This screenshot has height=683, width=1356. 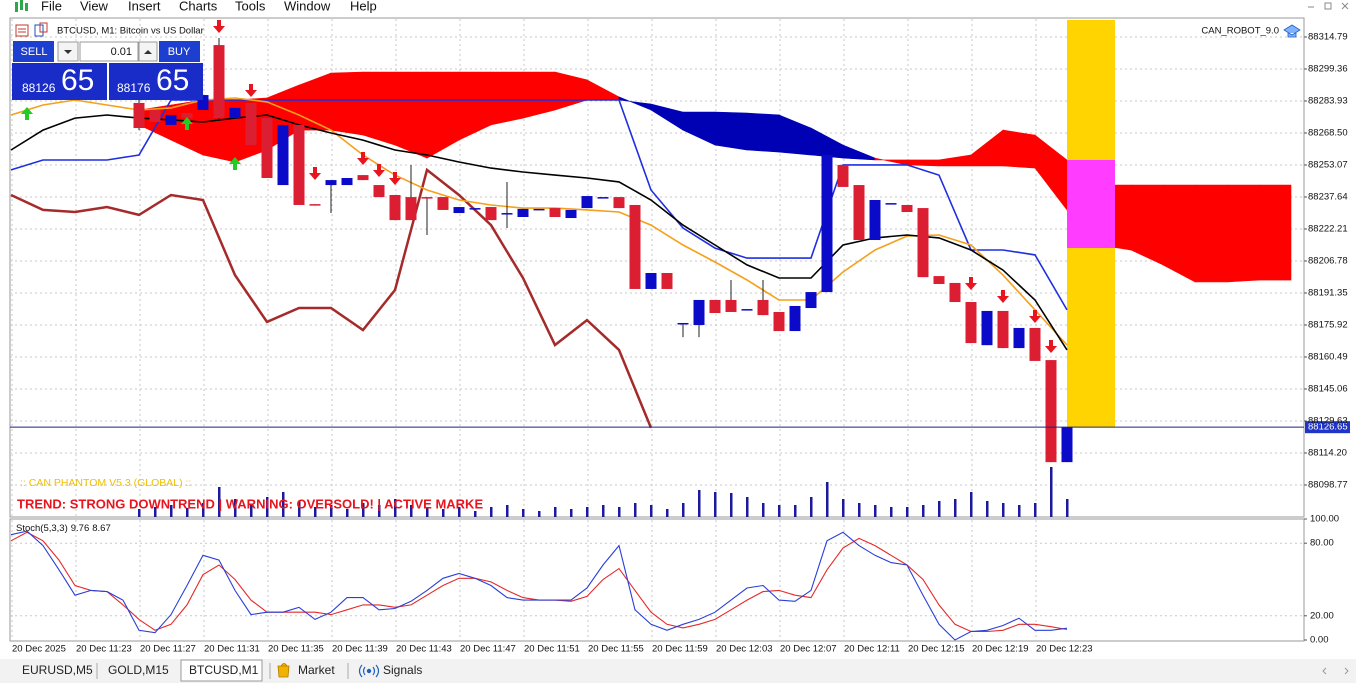 I want to click on stoch-signal-value: 8.67, so click(x=101, y=528).